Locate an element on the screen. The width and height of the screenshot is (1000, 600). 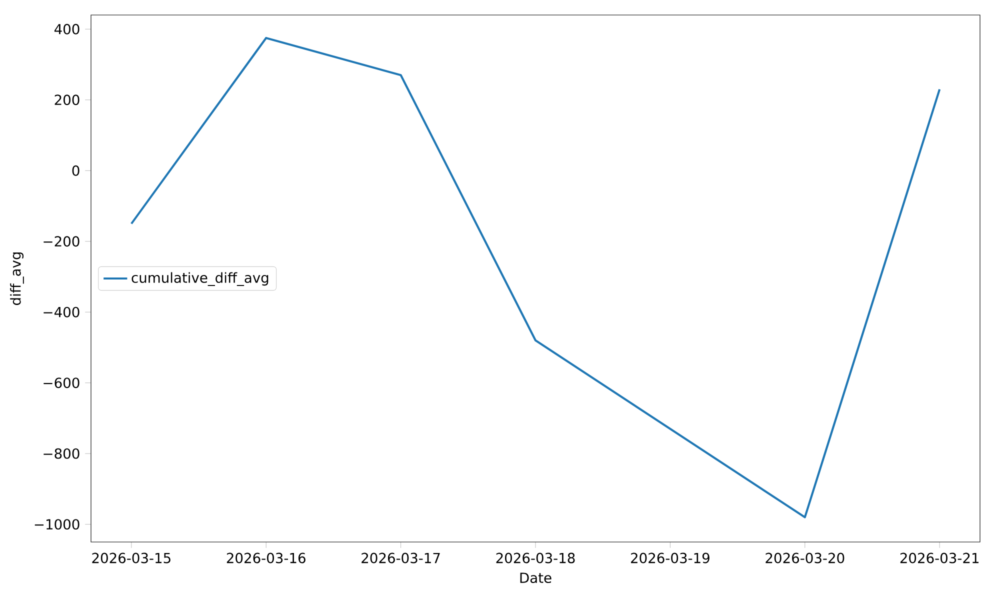
y-tick-label: −400 is located at coordinates (62, 312).